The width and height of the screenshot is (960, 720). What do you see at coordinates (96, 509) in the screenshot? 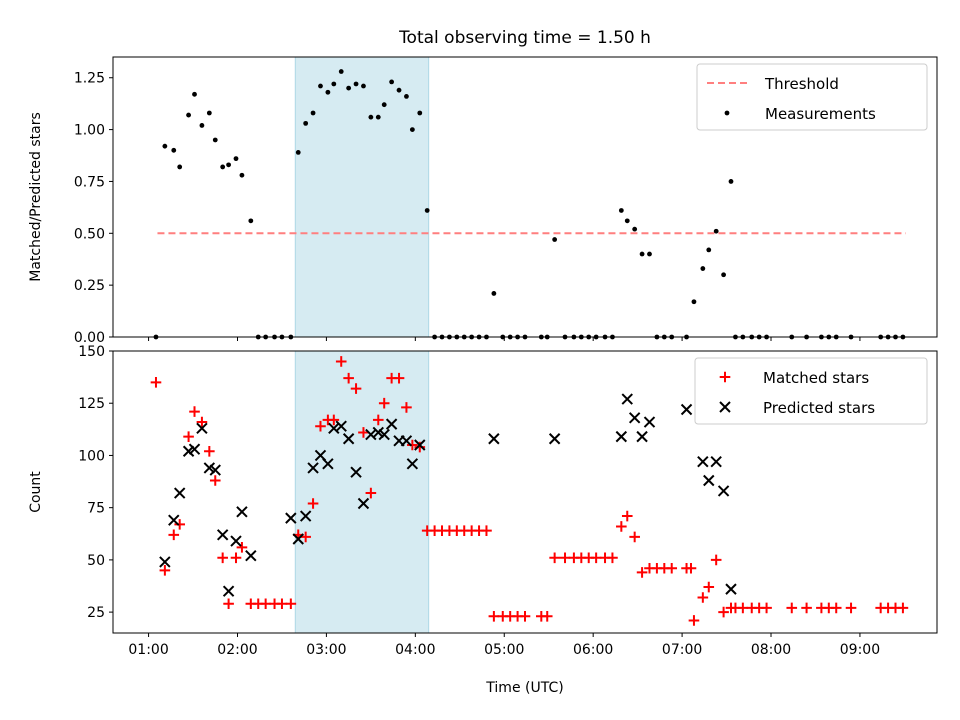
I see `y-tick-label: 75` at bounding box center [96, 509].